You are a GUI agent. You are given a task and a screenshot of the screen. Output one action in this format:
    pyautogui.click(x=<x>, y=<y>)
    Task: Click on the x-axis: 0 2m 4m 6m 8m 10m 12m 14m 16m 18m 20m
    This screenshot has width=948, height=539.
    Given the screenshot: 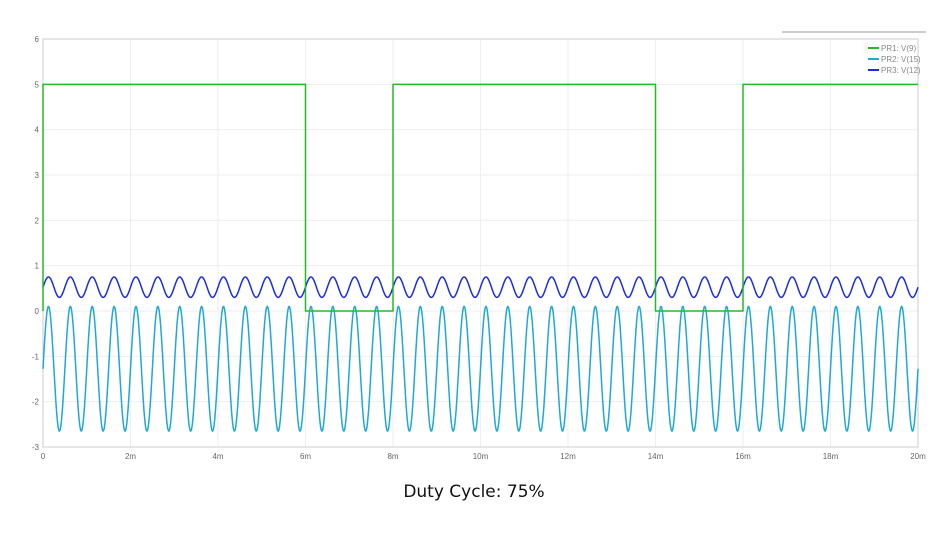 What is the action you would take?
    pyautogui.click(x=483, y=456)
    